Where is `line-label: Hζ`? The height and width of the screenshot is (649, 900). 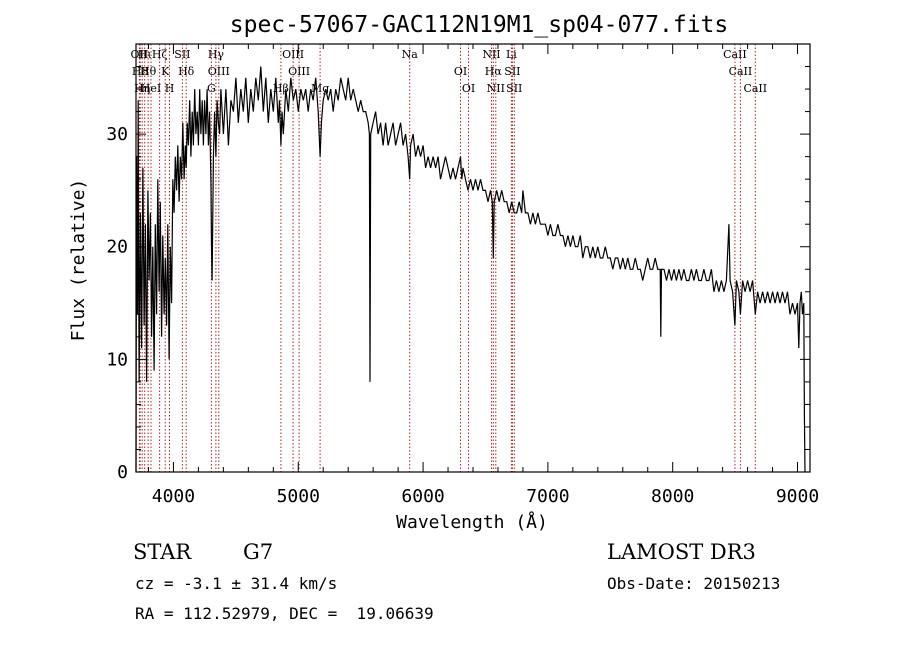
line-label: Hζ is located at coordinates (160, 54).